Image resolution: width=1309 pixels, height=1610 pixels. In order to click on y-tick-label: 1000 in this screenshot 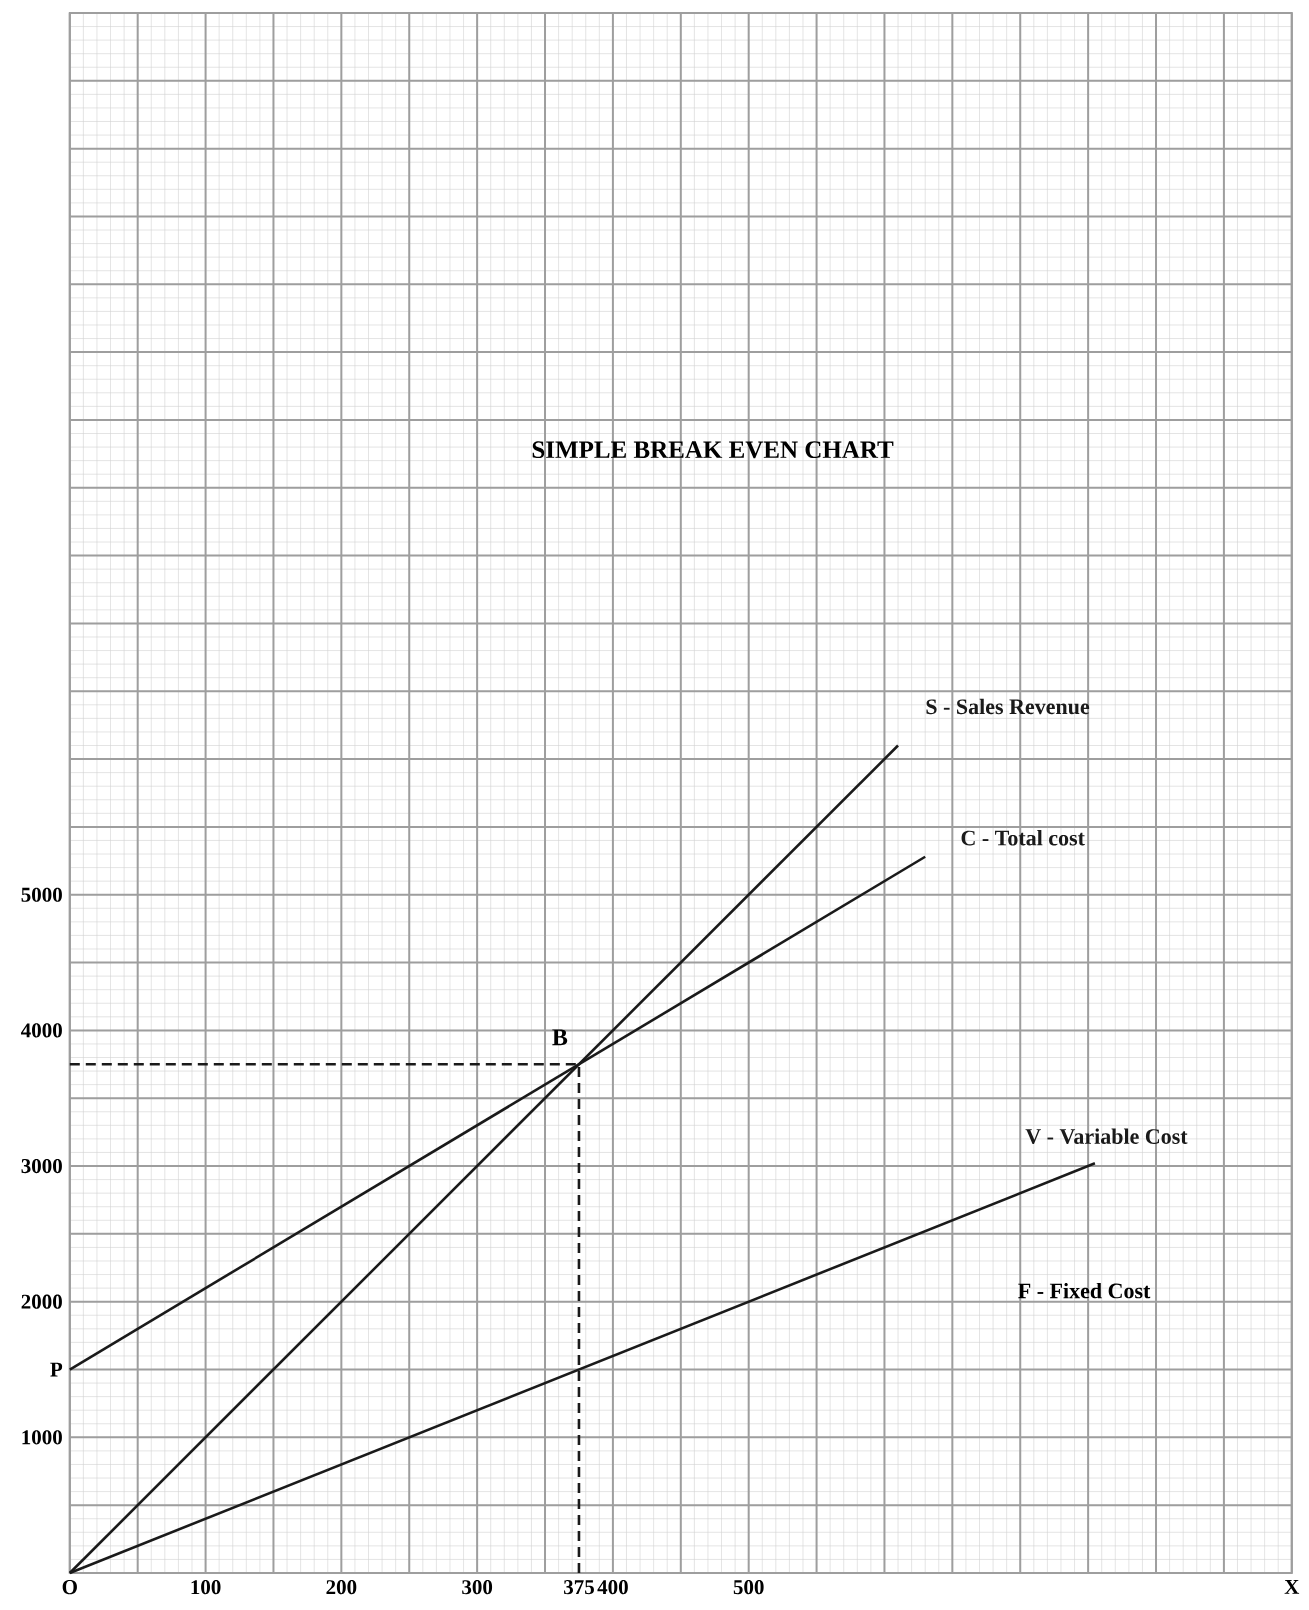, I will do `click(42, 1437)`.